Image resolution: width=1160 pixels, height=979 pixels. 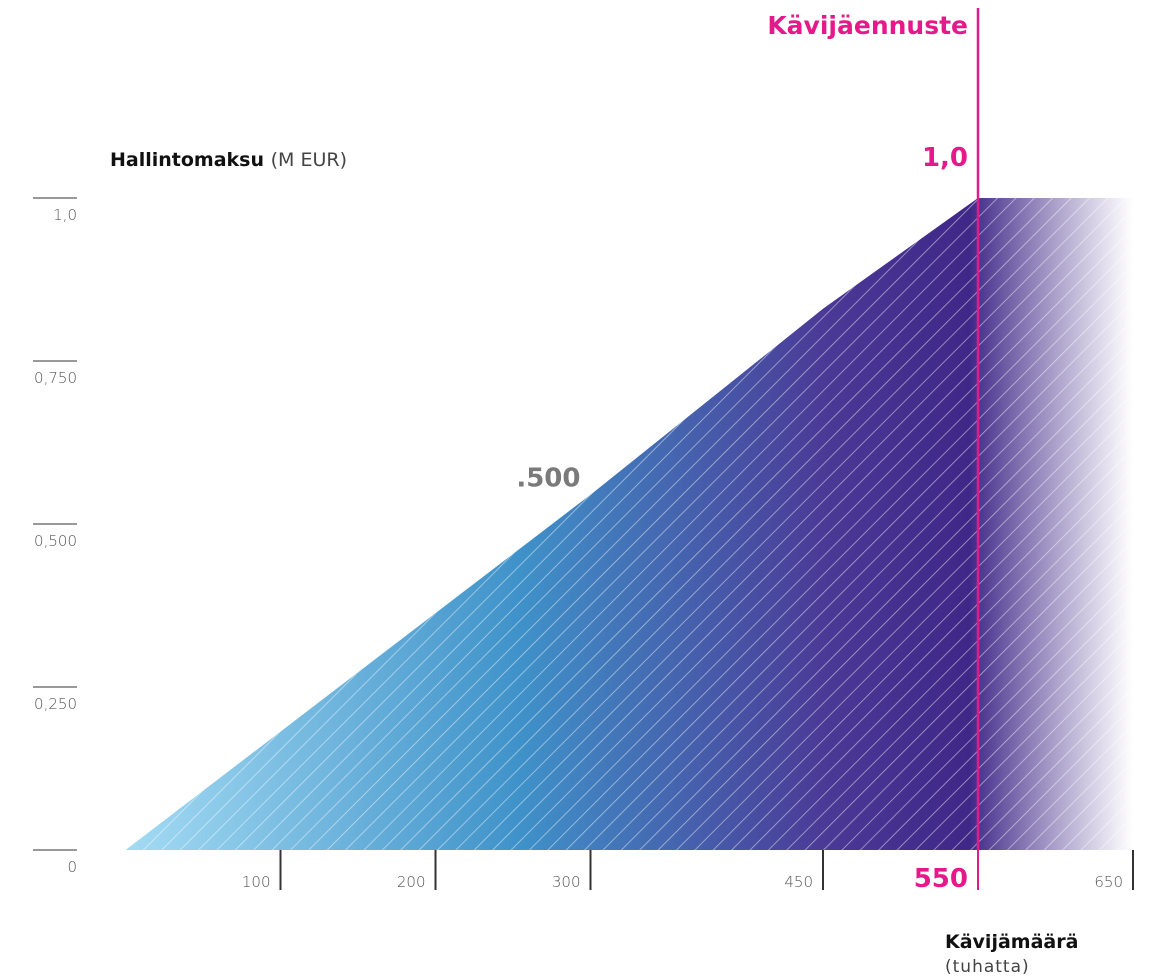 I want to click on y-axis-title: Hallintomaksu (M EUR), so click(x=228, y=160).